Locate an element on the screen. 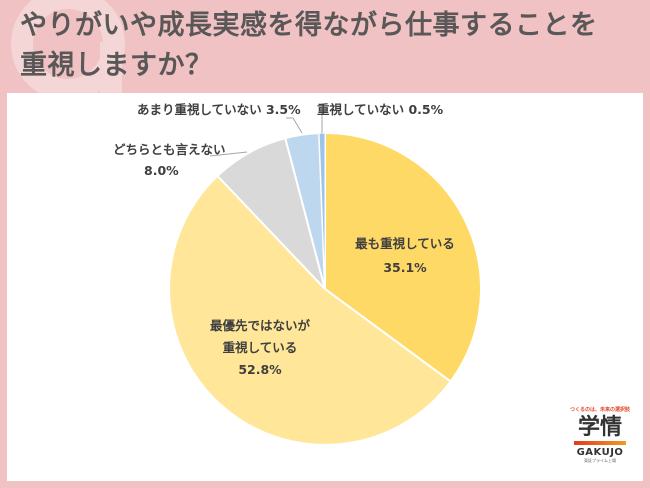 Image resolution: width=650 pixels, height=488 pixels. label-not-much: あまり重視していない 3.5% is located at coordinates (219, 109).